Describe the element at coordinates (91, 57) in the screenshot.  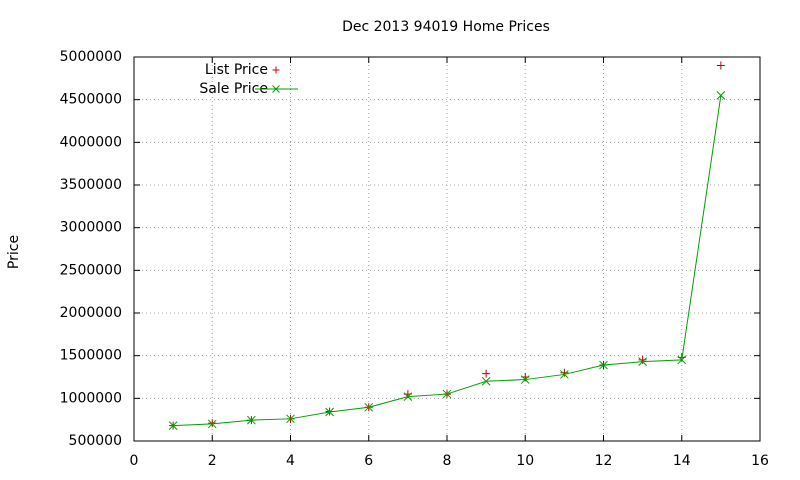
I see `y-tick-label: 5000000` at that location.